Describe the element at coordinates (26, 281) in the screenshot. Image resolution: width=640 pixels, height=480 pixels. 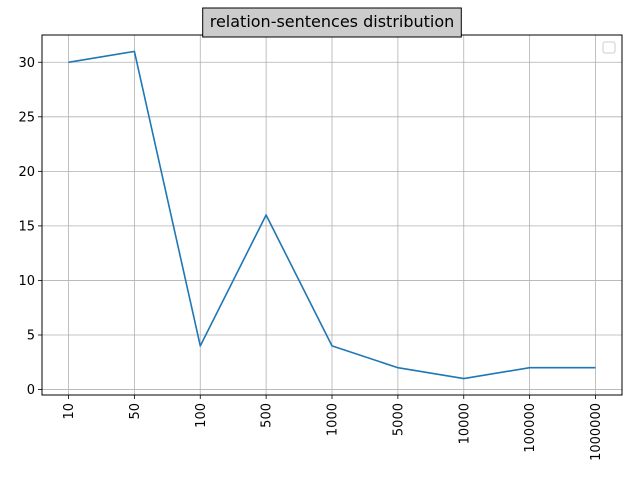
I see `y-tick-label: 10` at that location.